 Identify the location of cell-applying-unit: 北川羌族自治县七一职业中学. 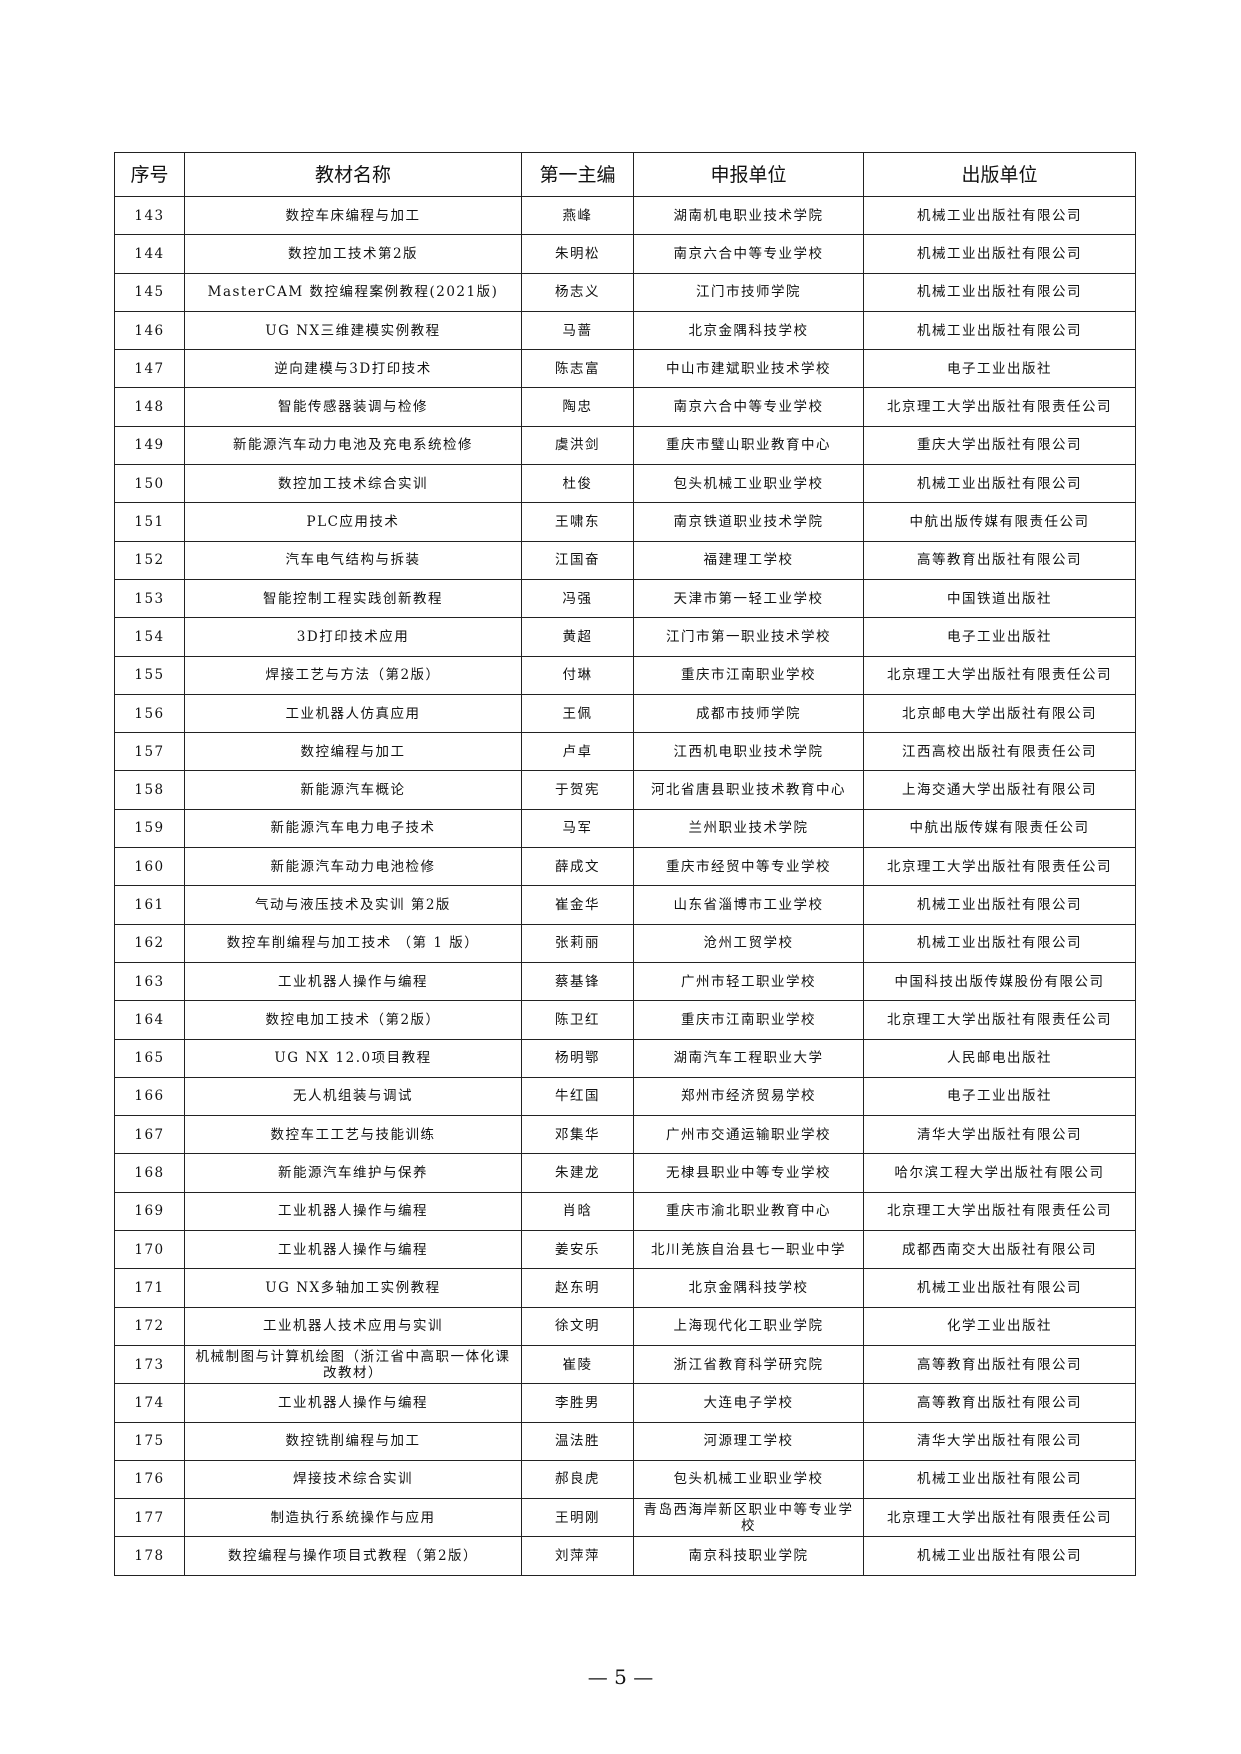
(748, 1250).